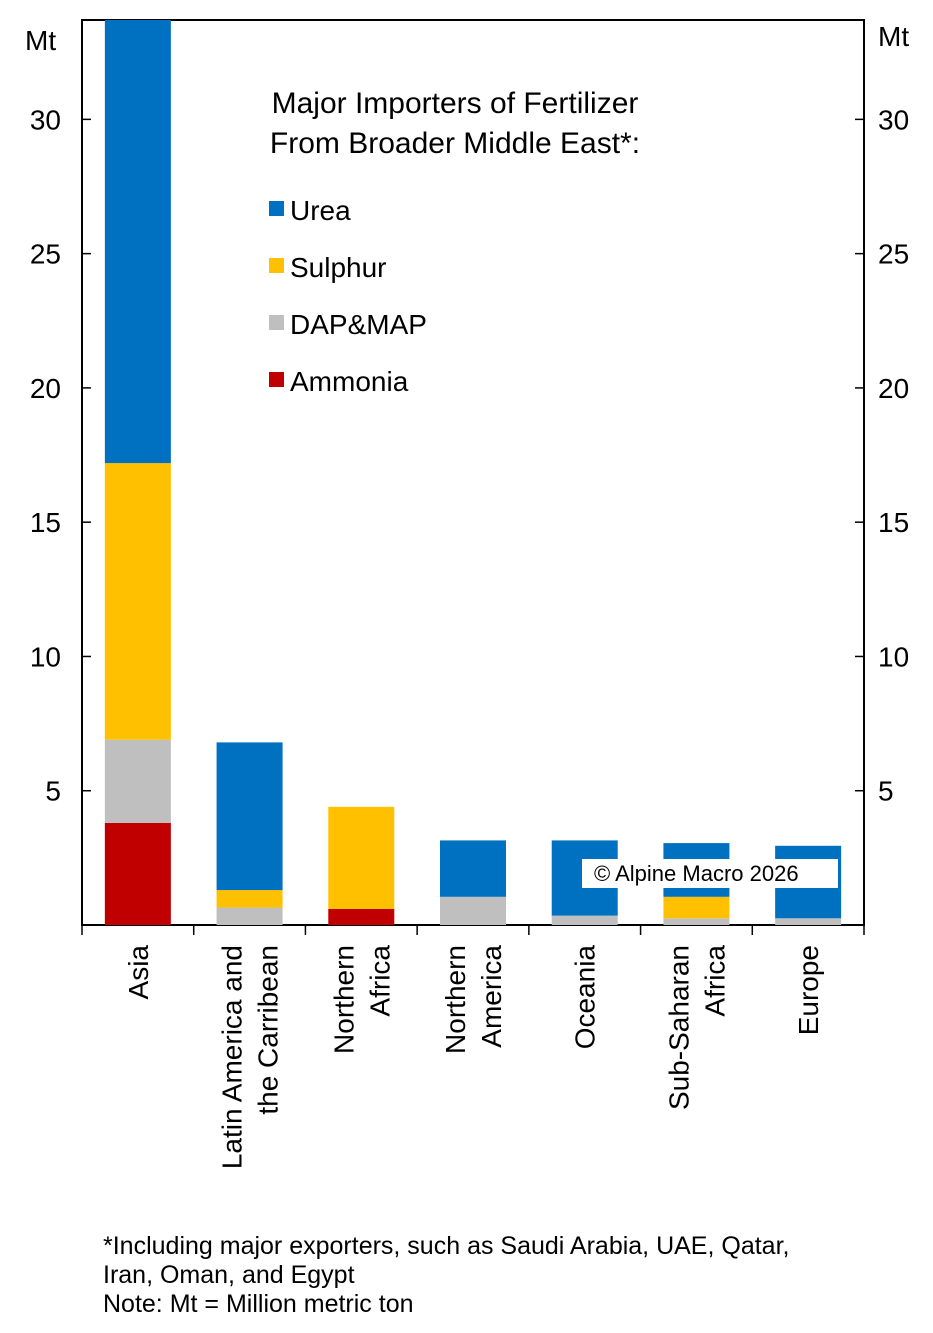 The width and height of the screenshot is (933, 1333). Describe the element at coordinates (893, 254) in the screenshot. I see `y-tick-label-right: 25` at that location.